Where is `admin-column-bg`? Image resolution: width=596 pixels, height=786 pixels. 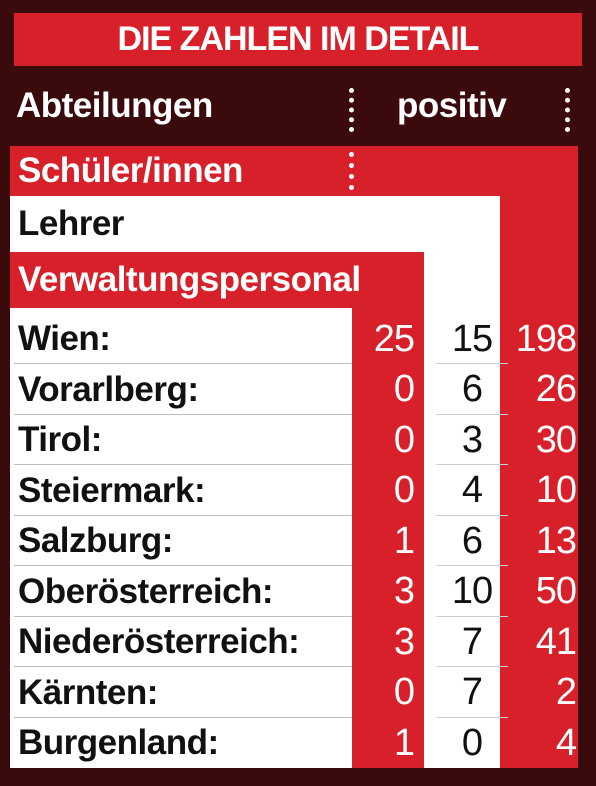 admin-column-bg is located at coordinates (388, 510).